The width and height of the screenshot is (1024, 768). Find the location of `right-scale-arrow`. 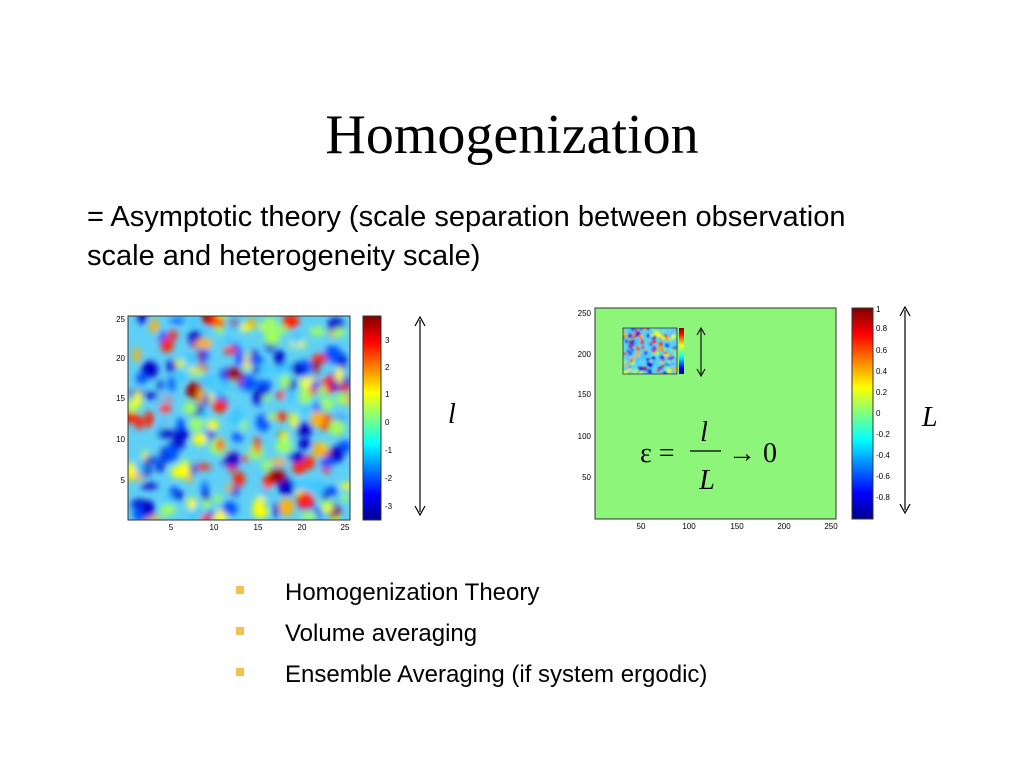

right-scale-arrow is located at coordinates (905, 410).